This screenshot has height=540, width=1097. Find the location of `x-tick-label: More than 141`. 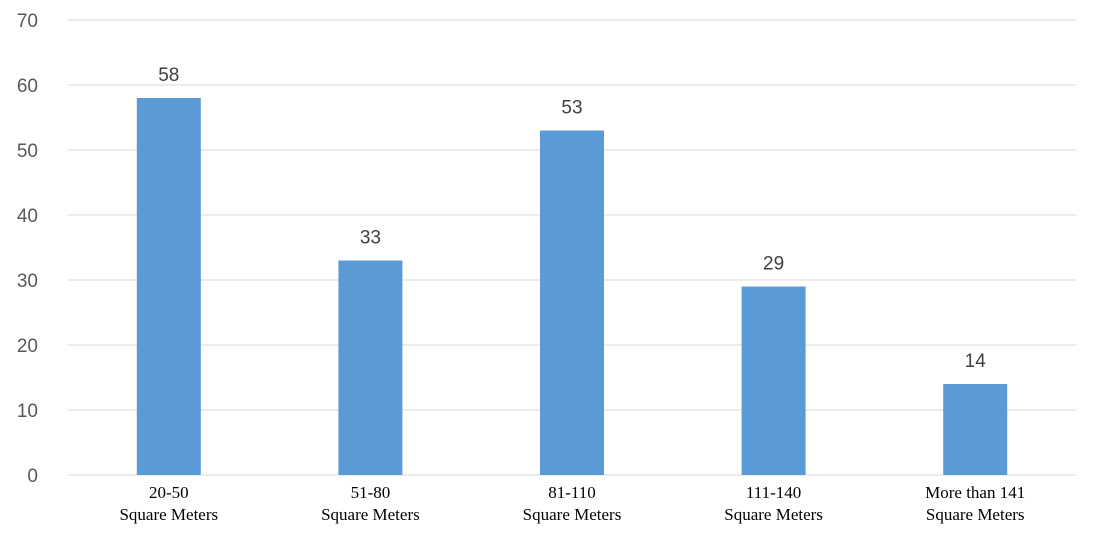

x-tick-label: More than 141 is located at coordinates (975, 492).